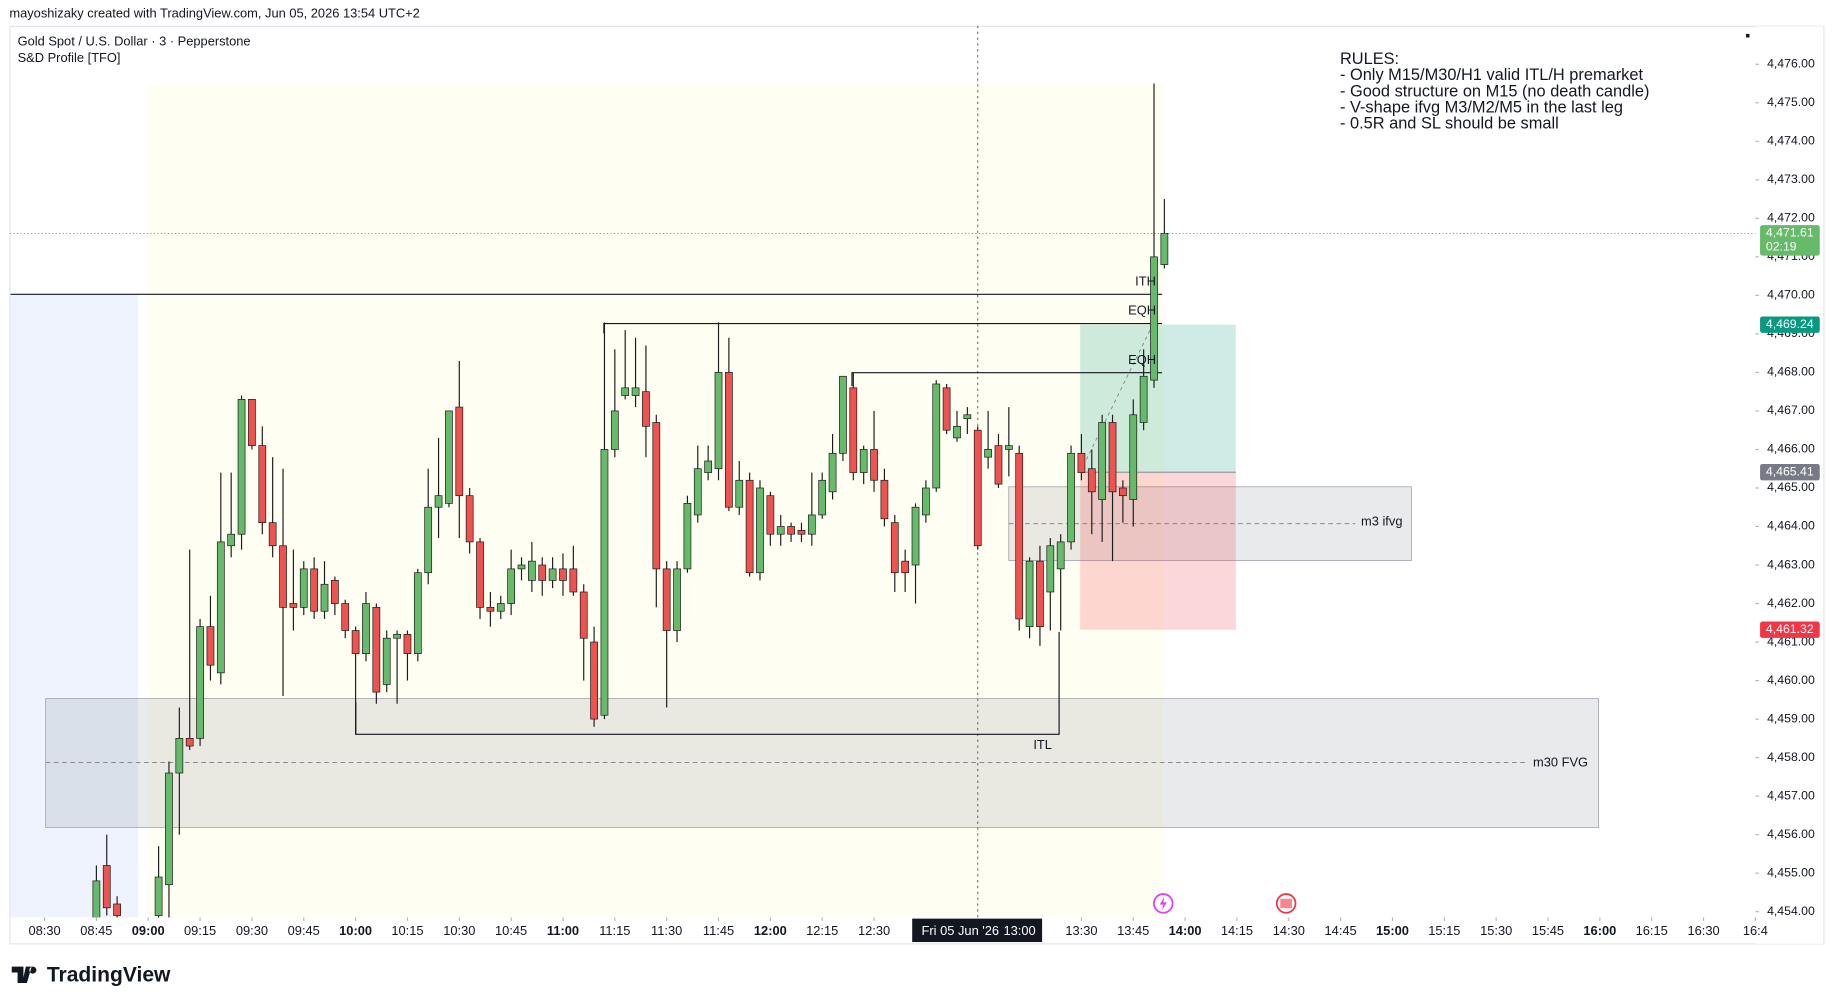  I want to click on entry-price-bg, so click(1790, 472).